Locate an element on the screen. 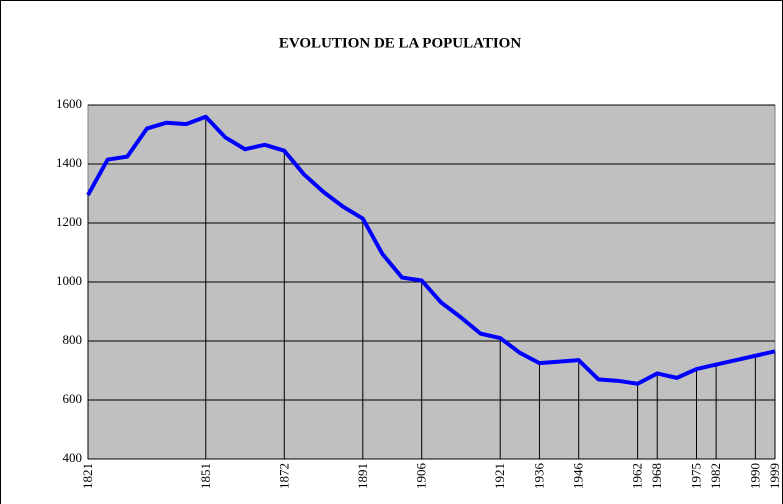  y-tick-label: 800 is located at coordinates (73, 339).